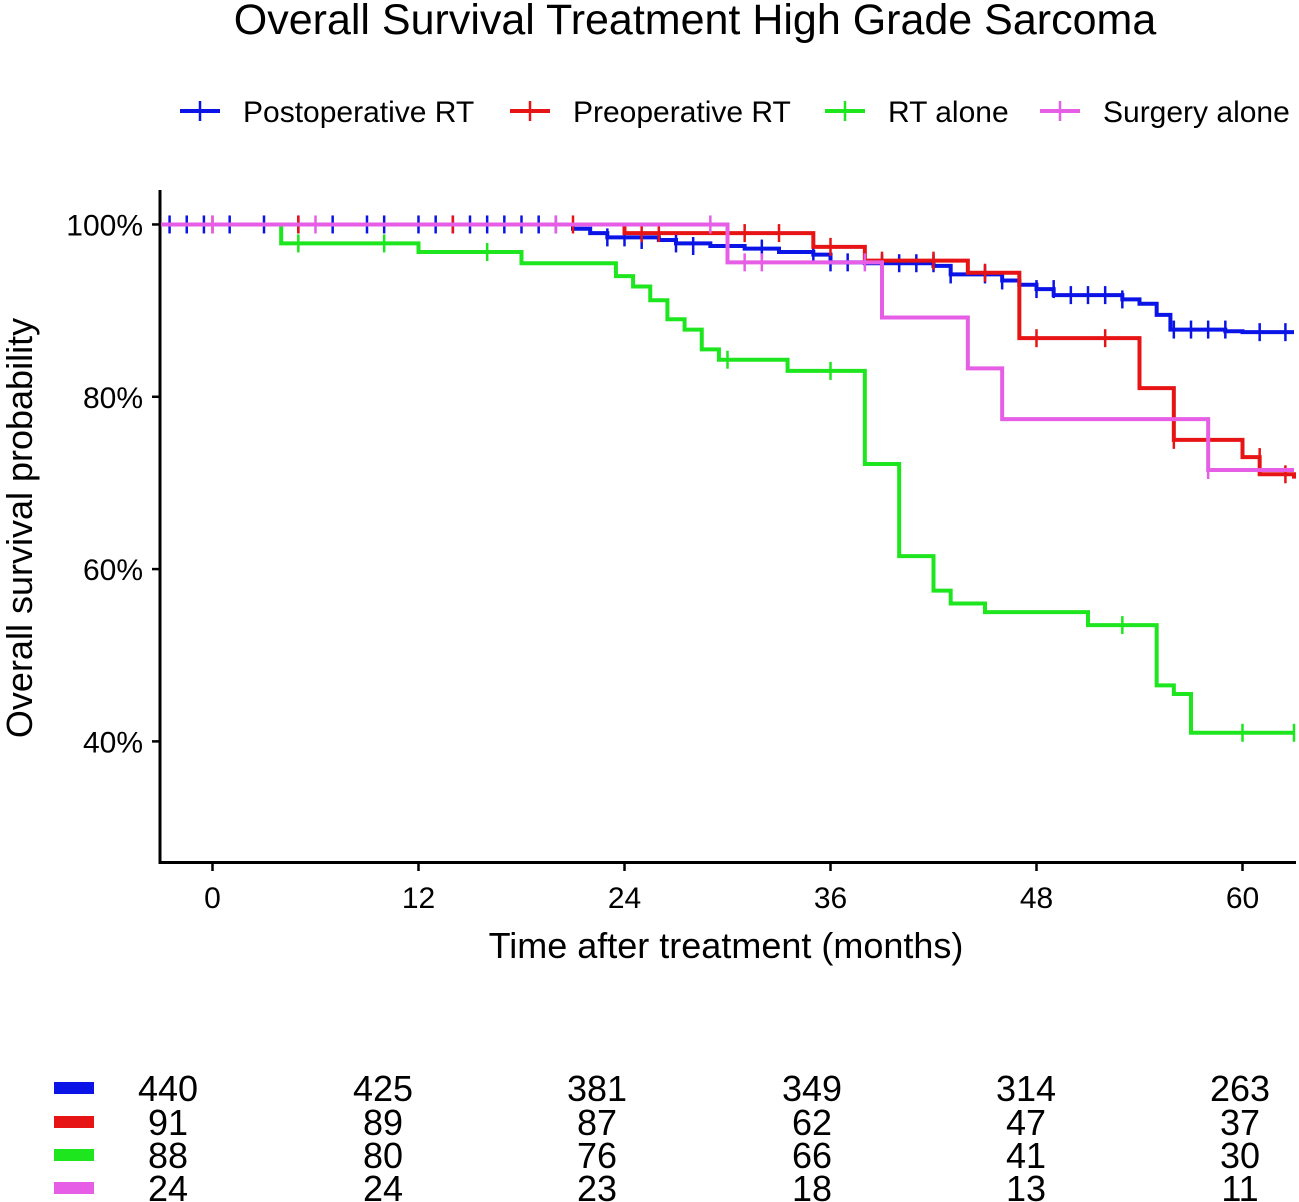 Image resolution: width=1299 pixels, height=1202 pixels. I want to click on risk-count: 30, so click(1240, 1155).